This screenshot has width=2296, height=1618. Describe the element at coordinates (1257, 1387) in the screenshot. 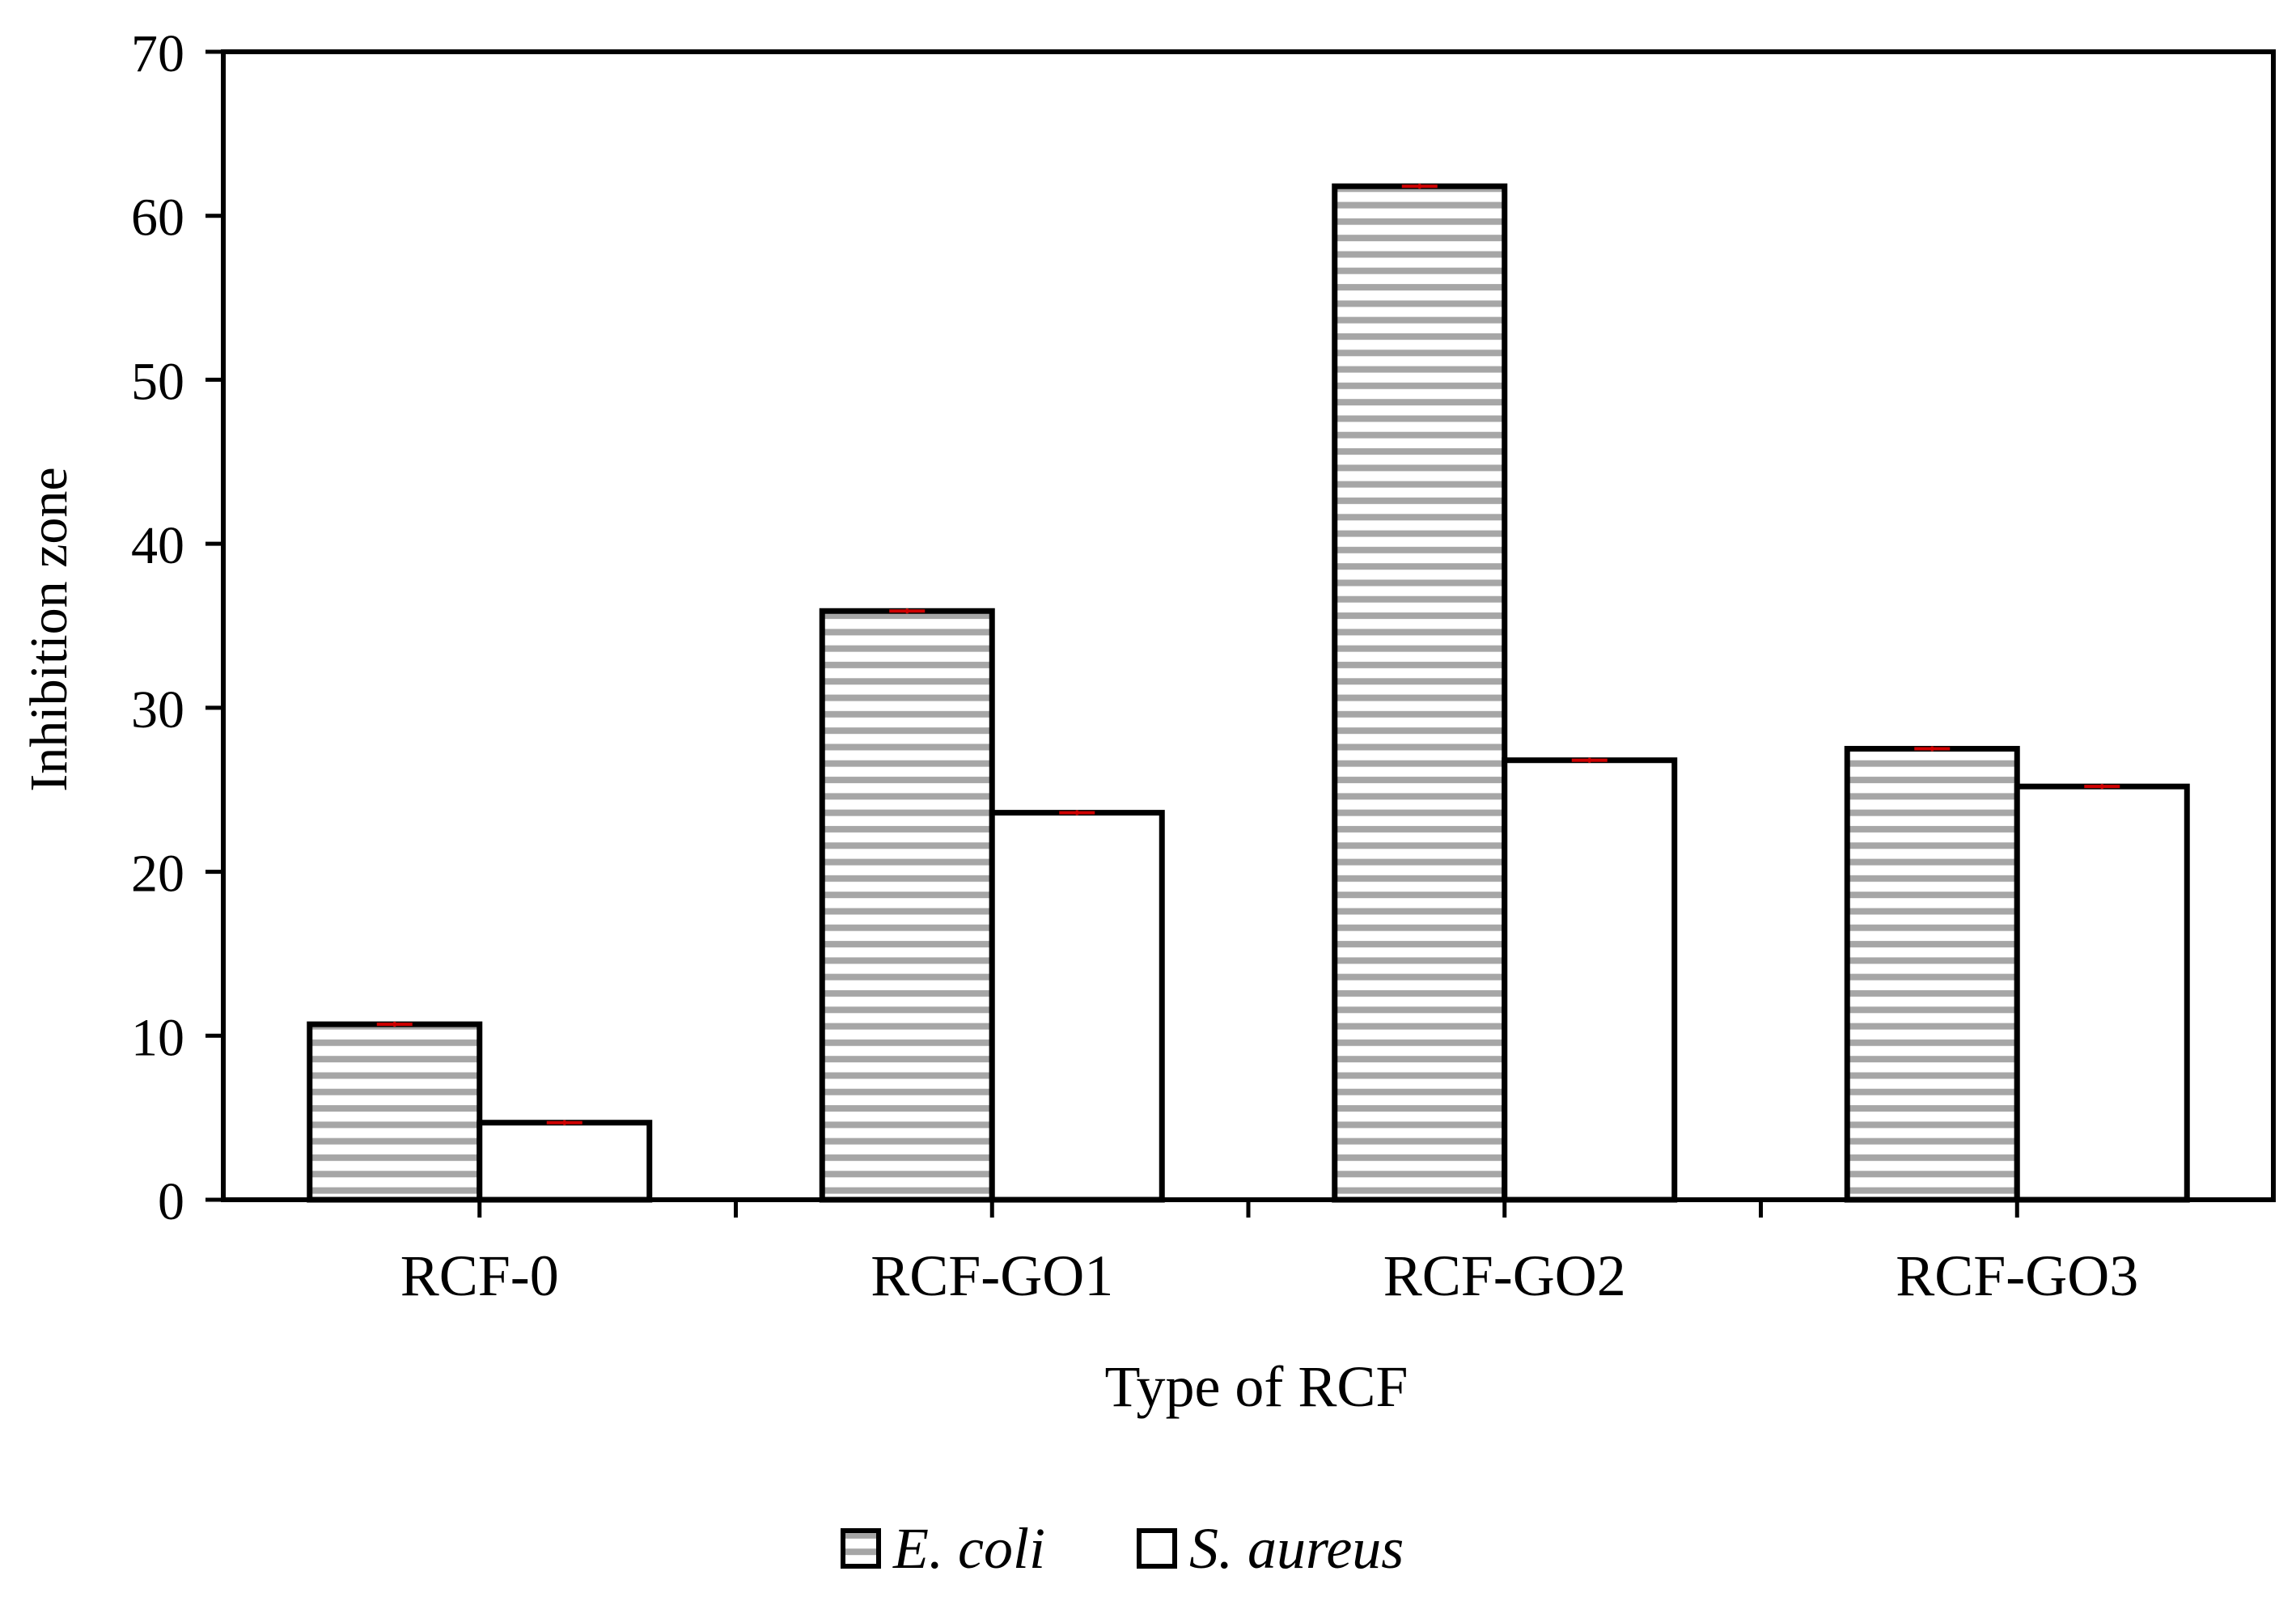

I see `x-axis-label: Type of RCF` at that location.